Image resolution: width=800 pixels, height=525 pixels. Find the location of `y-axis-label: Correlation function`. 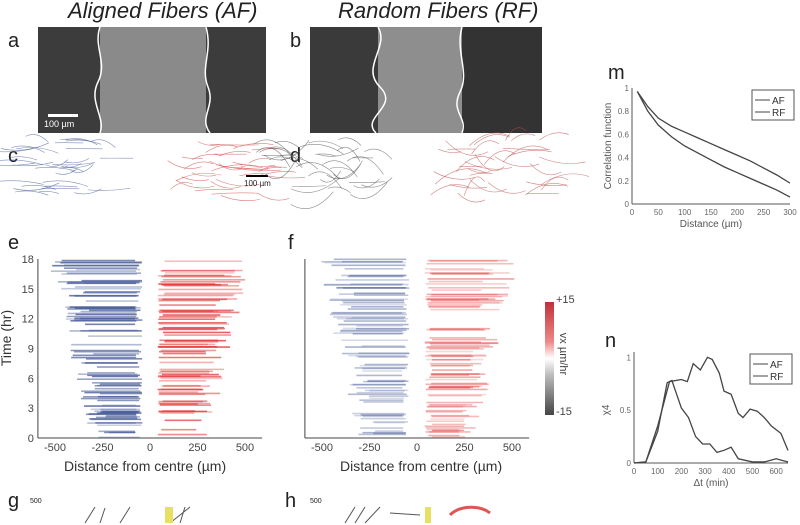

y-axis-label: Correlation function is located at coordinates (608, 146).